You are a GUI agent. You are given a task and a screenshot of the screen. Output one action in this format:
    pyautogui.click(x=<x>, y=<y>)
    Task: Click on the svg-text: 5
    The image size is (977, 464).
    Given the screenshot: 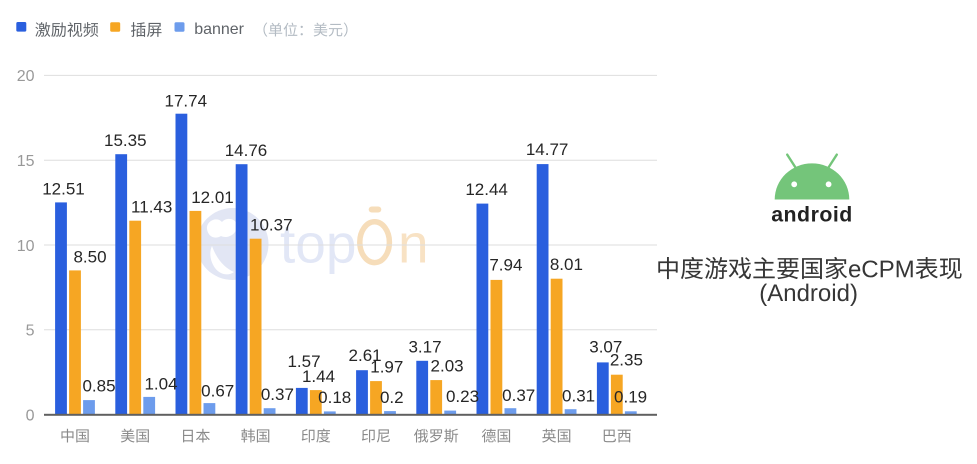 What is the action you would take?
    pyautogui.click(x=30, y=331)
    